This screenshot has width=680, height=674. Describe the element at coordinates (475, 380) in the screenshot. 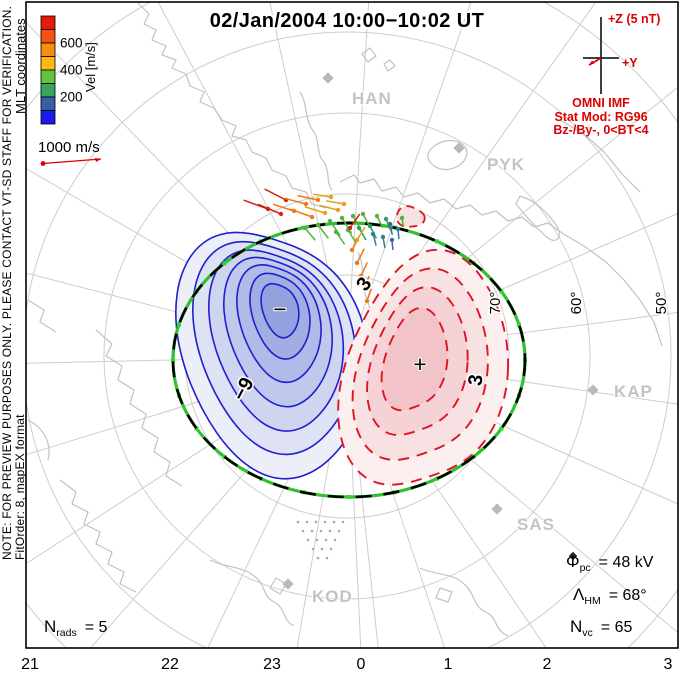

I see `positive-contour-value-label: 3` at that location.